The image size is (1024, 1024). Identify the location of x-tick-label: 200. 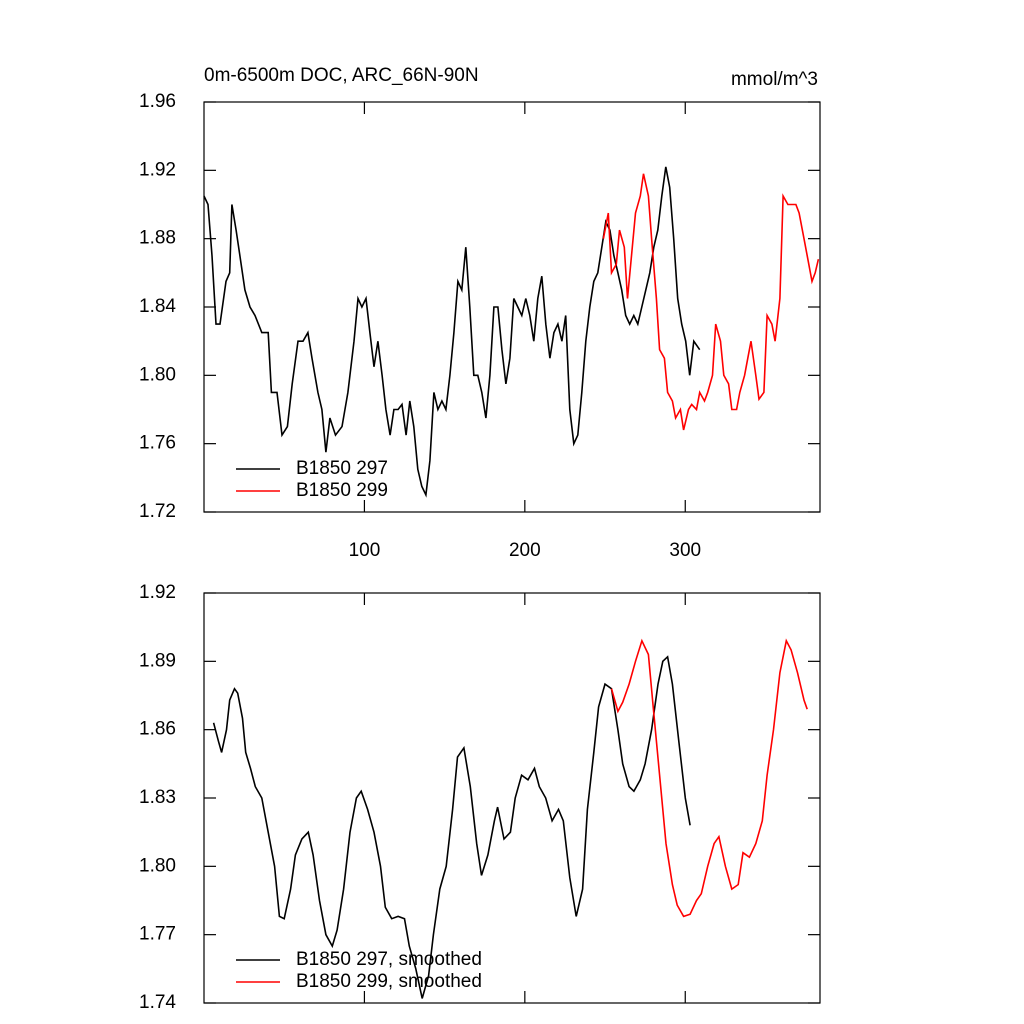
(525, 550).